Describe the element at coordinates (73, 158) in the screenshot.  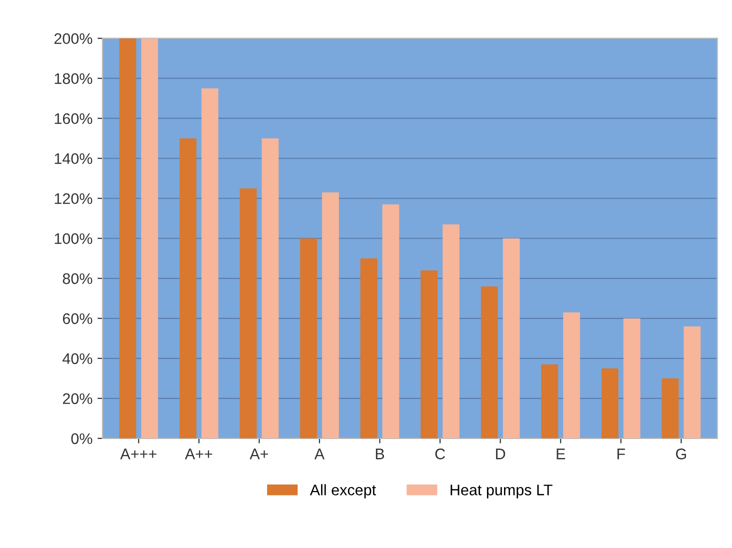
I see `y-tick-label: 140%` at that location.